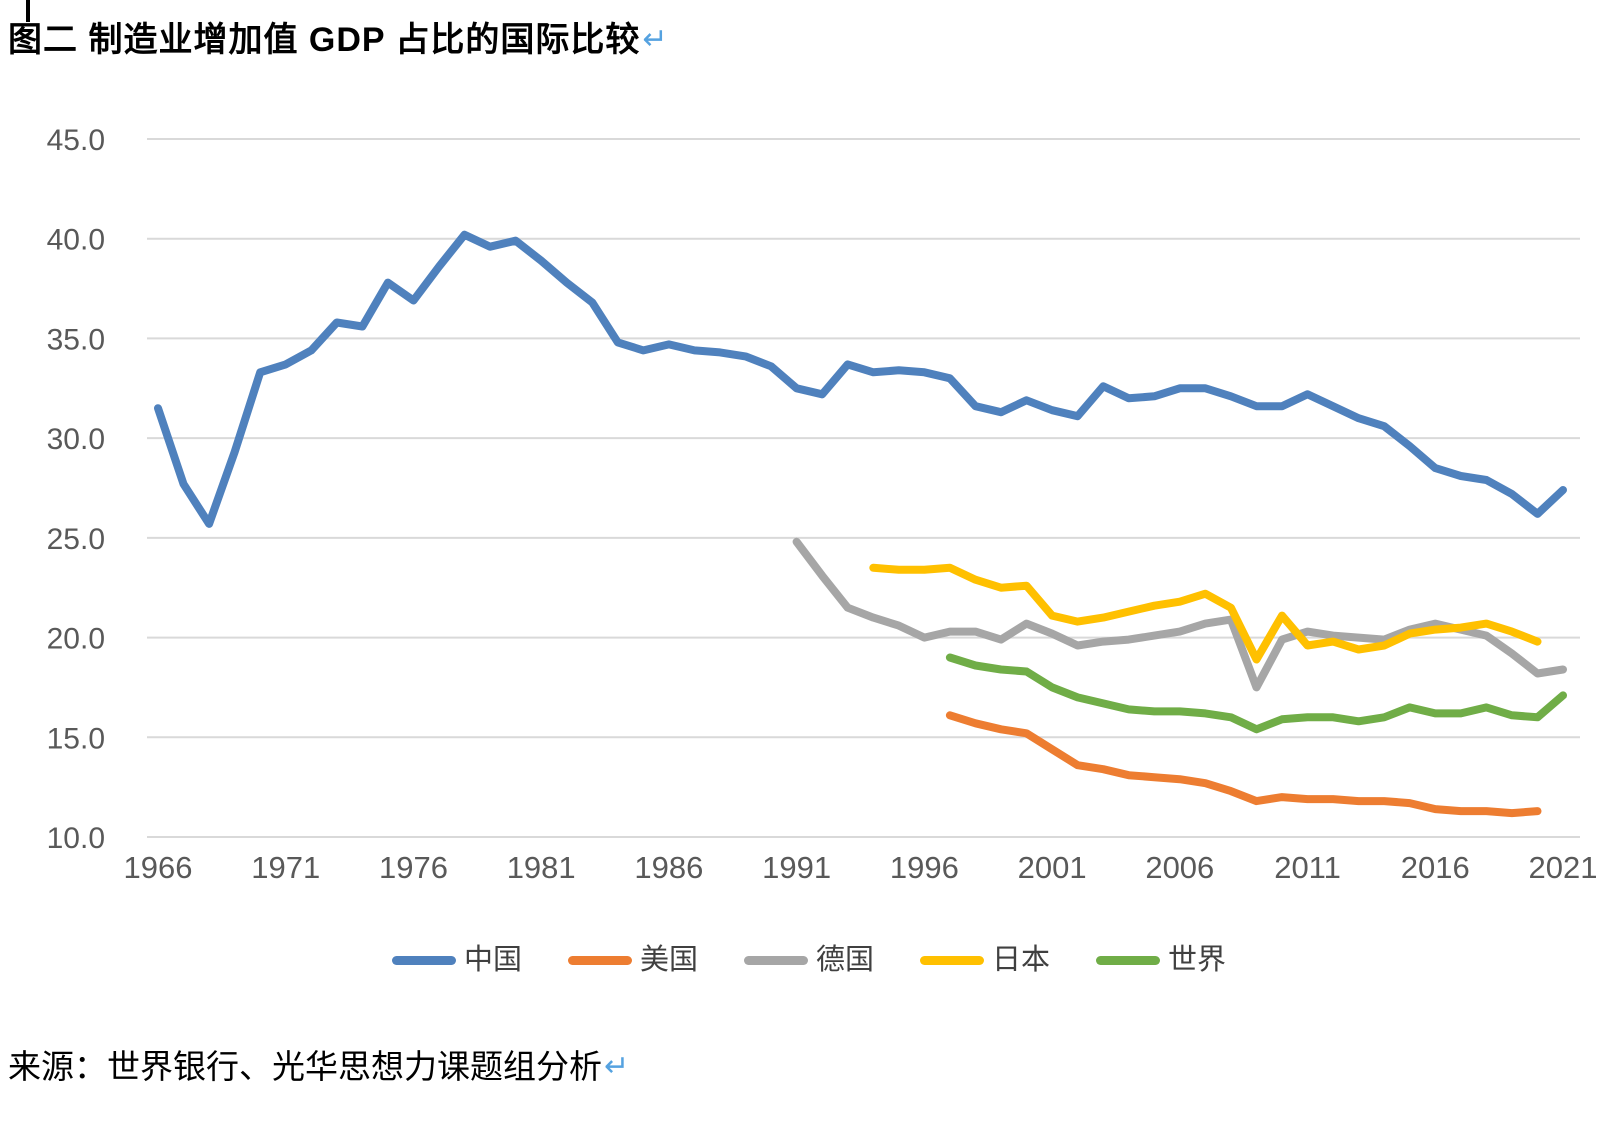  I want to click on x-axis-tick-label: 2021, so click(1563, 867).